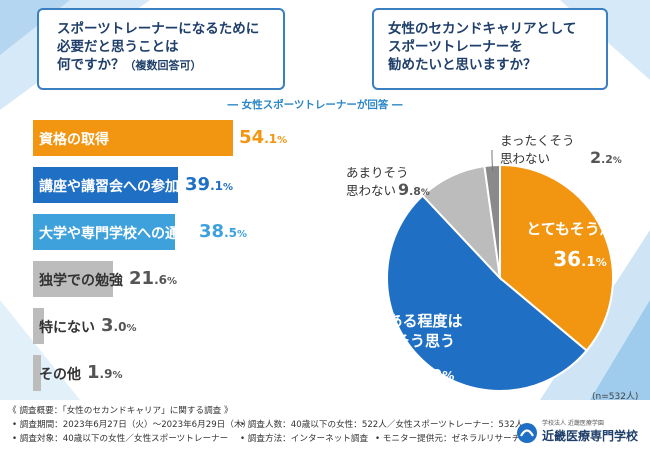 The width and height of the screenshot is (650, 450). I want to click on pie-label-1: とてもそう思う, so click(578, 229).